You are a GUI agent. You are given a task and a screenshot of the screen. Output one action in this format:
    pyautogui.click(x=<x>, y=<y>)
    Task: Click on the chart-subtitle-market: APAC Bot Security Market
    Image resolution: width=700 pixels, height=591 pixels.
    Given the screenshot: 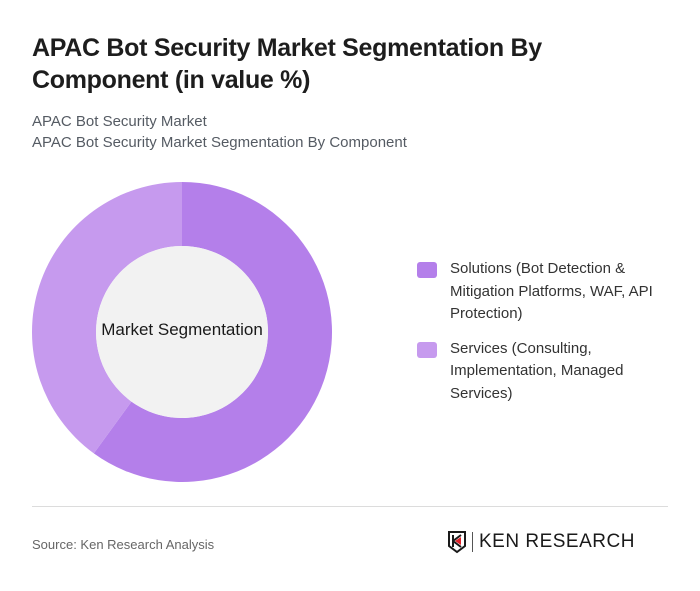 What is the action you would take?
    pyautogui.click(x=119, y=121)
    